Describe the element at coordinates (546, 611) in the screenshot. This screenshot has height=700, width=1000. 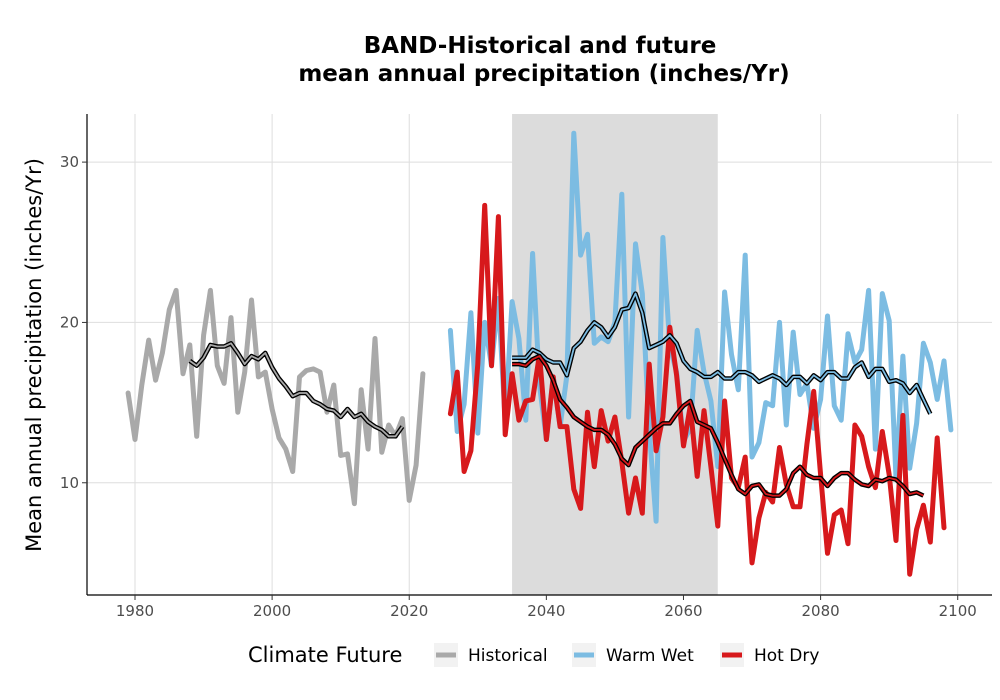
I see `x-tick-label: 2040` at that location.